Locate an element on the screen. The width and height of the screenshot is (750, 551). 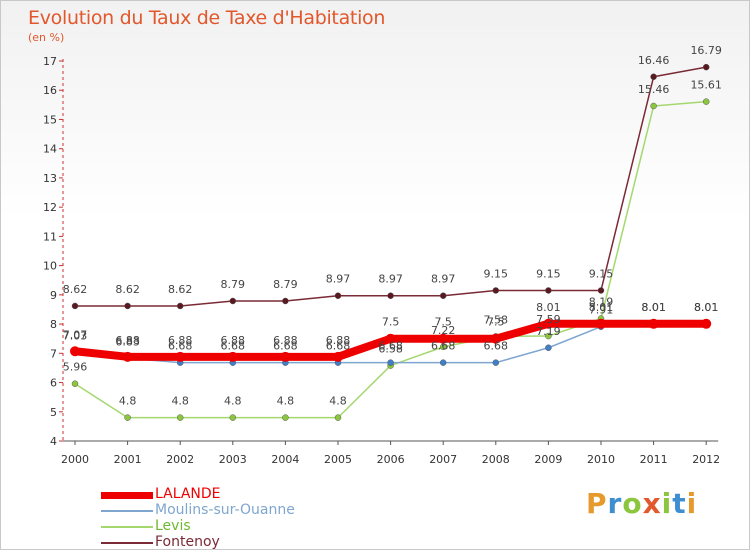
y-tick-label: 16 is located at coordinates (50, 90).